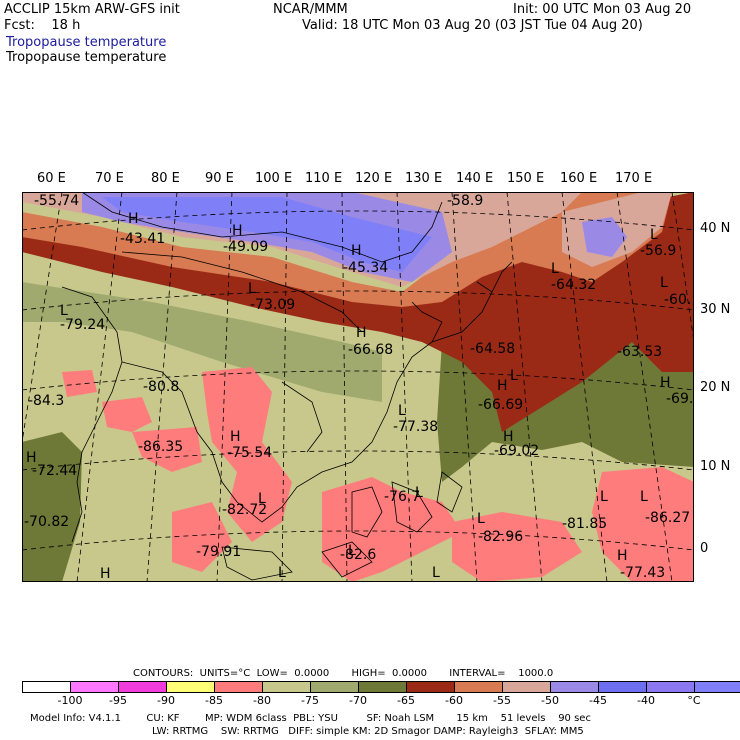 The image size is (740, 740). I want to click on lon-label: 100 E, so click(274, 178).